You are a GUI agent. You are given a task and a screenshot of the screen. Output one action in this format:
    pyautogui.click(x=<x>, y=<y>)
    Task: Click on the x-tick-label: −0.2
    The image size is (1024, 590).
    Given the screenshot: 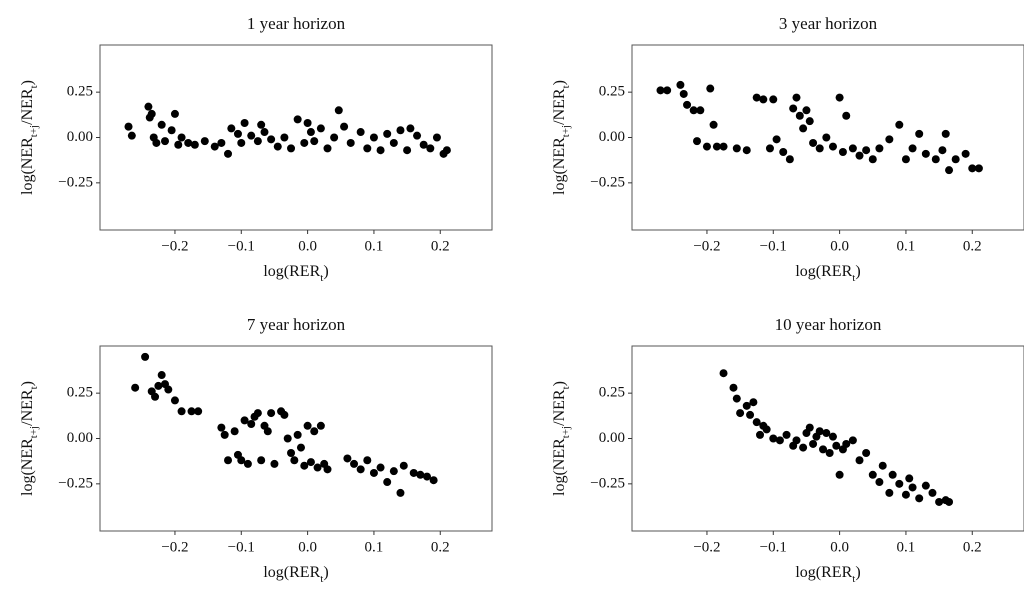 What is the action you would take?
    pyautogui.click(x=174, y=547)
    